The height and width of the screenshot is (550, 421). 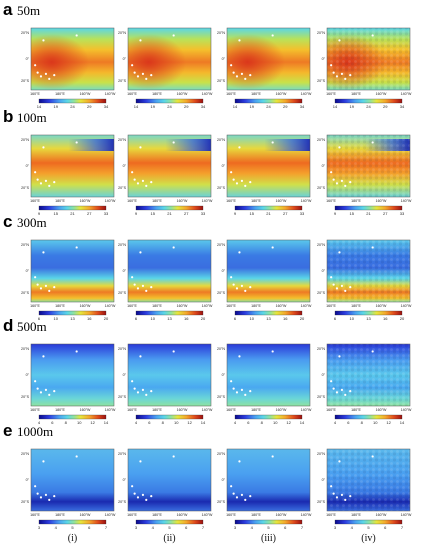 I want to click on colorbar-tick: 15, so click(x=252, y=213).